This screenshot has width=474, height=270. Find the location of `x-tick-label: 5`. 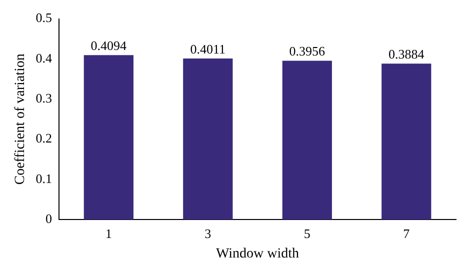

x-tick-label: 5 is located at coordinates (307, 233).